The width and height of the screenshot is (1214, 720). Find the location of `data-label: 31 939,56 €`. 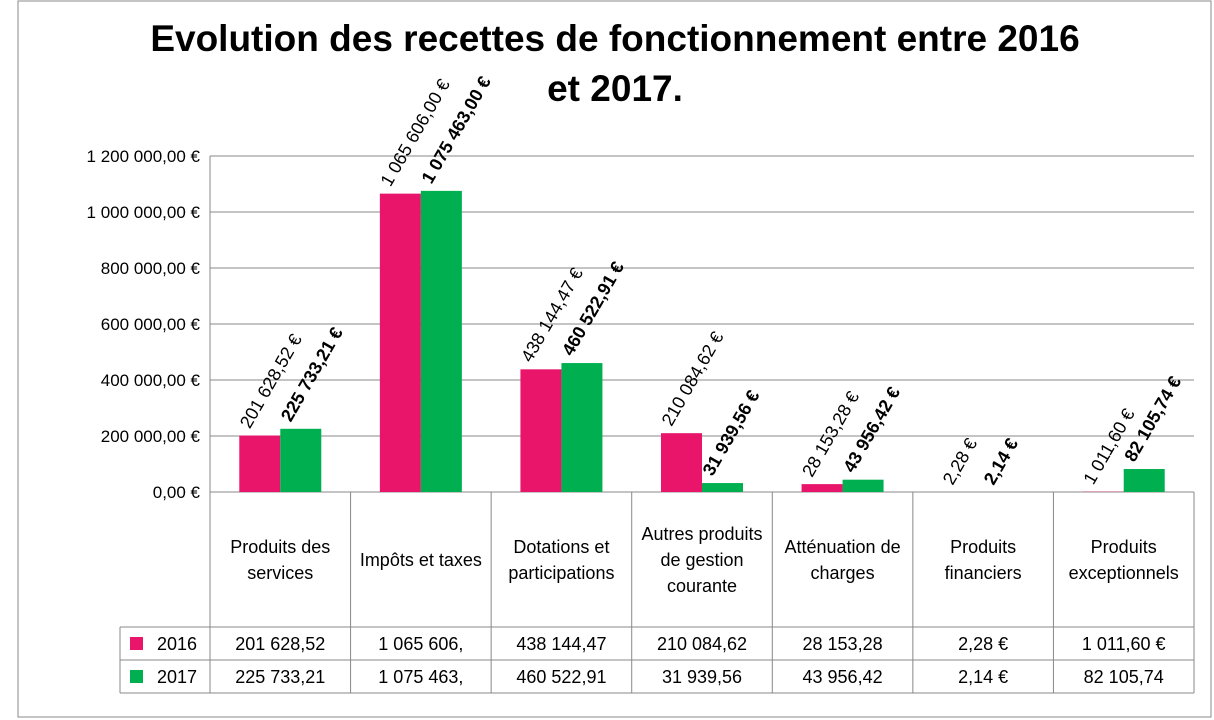

data-label: 31 939,56 € is located at coordinates (731, 433).